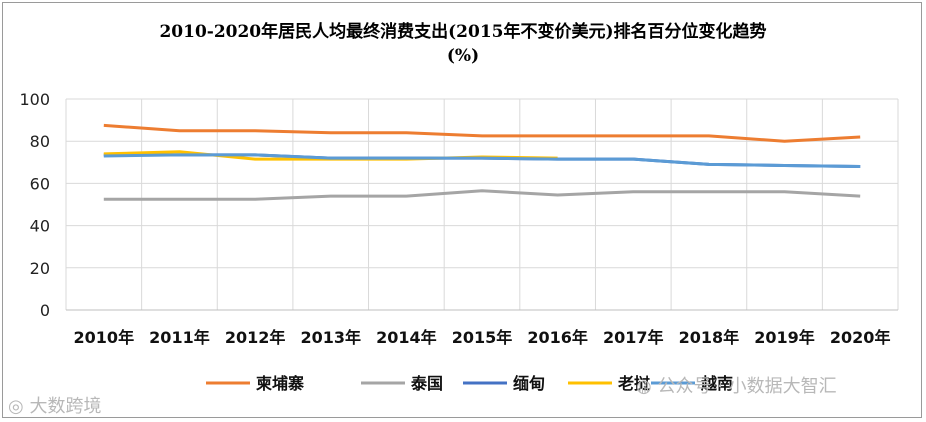 This screenshot has height=422, width=926. I want to click on legend-label-4: 越南, so click(716, 383).